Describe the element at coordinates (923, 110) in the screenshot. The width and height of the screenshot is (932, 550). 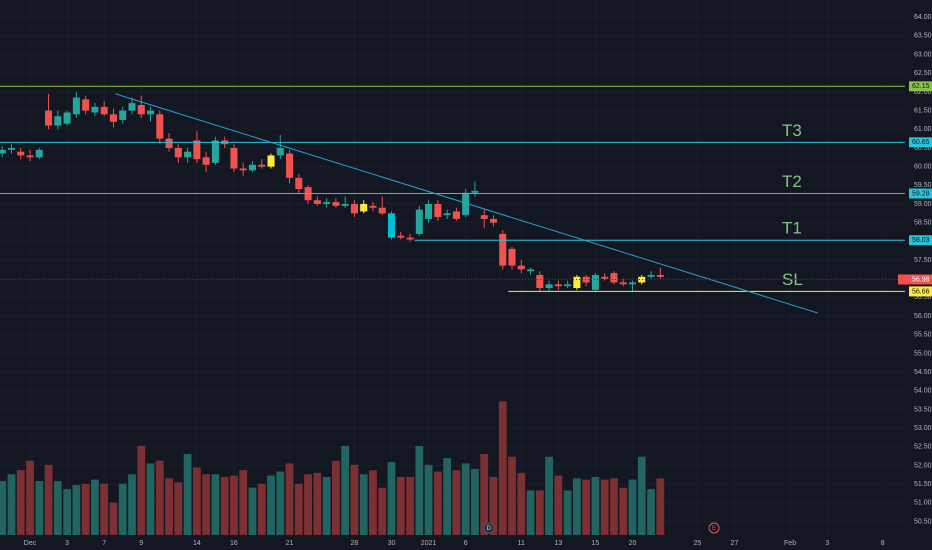
I see `y-tick-label: 61.50` at that location.